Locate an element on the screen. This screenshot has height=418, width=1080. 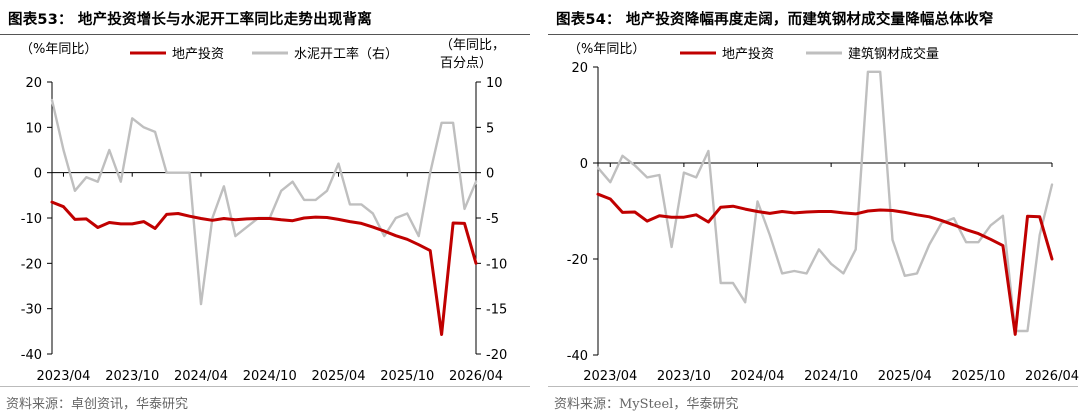
y-tick-label-right: -15 is located at coordinates (496, 310).